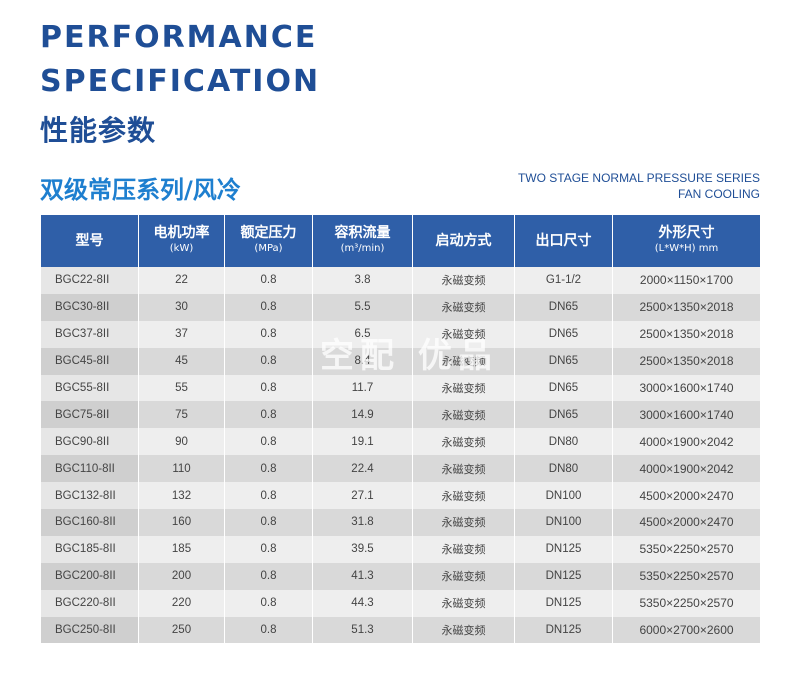 The width and height of the screenshot is (790, 691). Describe the element at coordinates (89, 307) in the screenshot. I see `cell-model: BGC30-8II` at that location.